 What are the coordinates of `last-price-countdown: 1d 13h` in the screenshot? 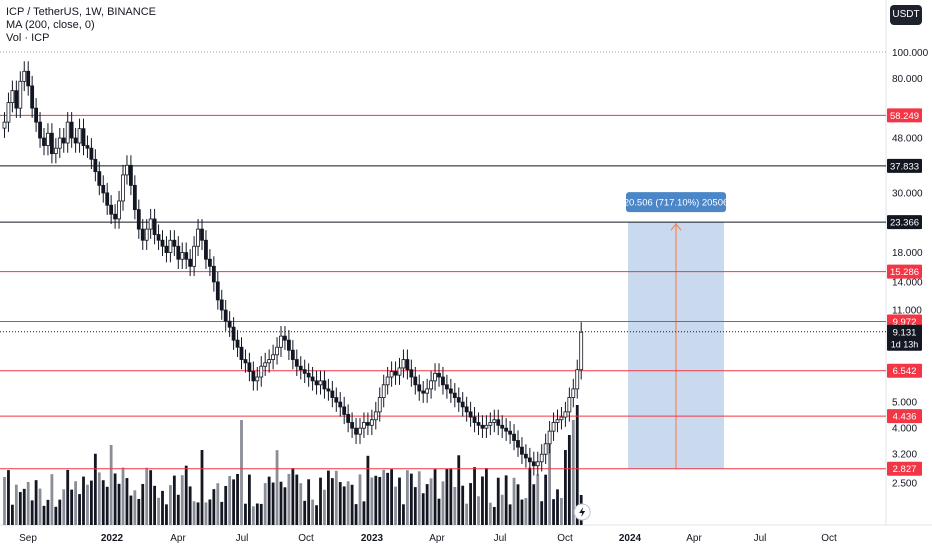 It's located at (905, 344).